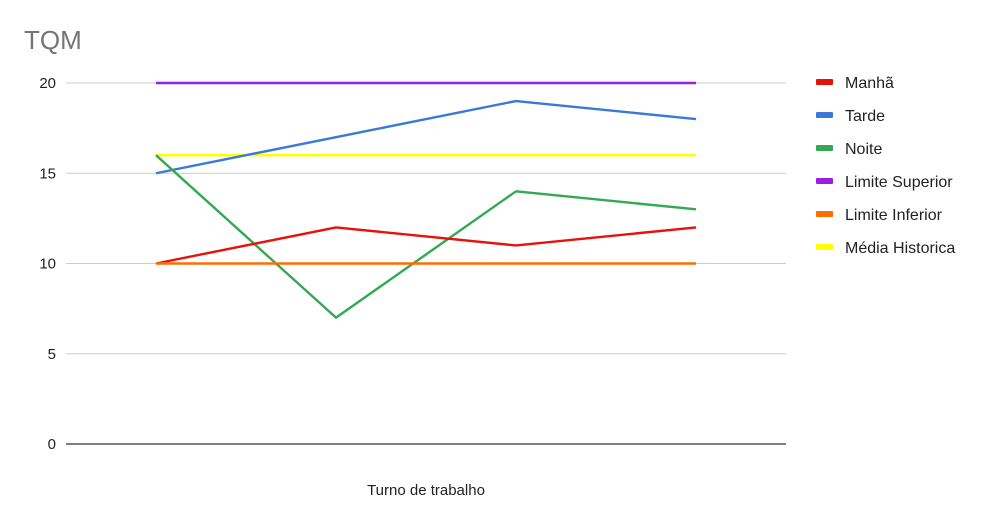 The height and width of the screenshot is (526, 990). Describe the element at coordinates (53, 40) in the screenshot. I see `chart-title: TQM` at that location.